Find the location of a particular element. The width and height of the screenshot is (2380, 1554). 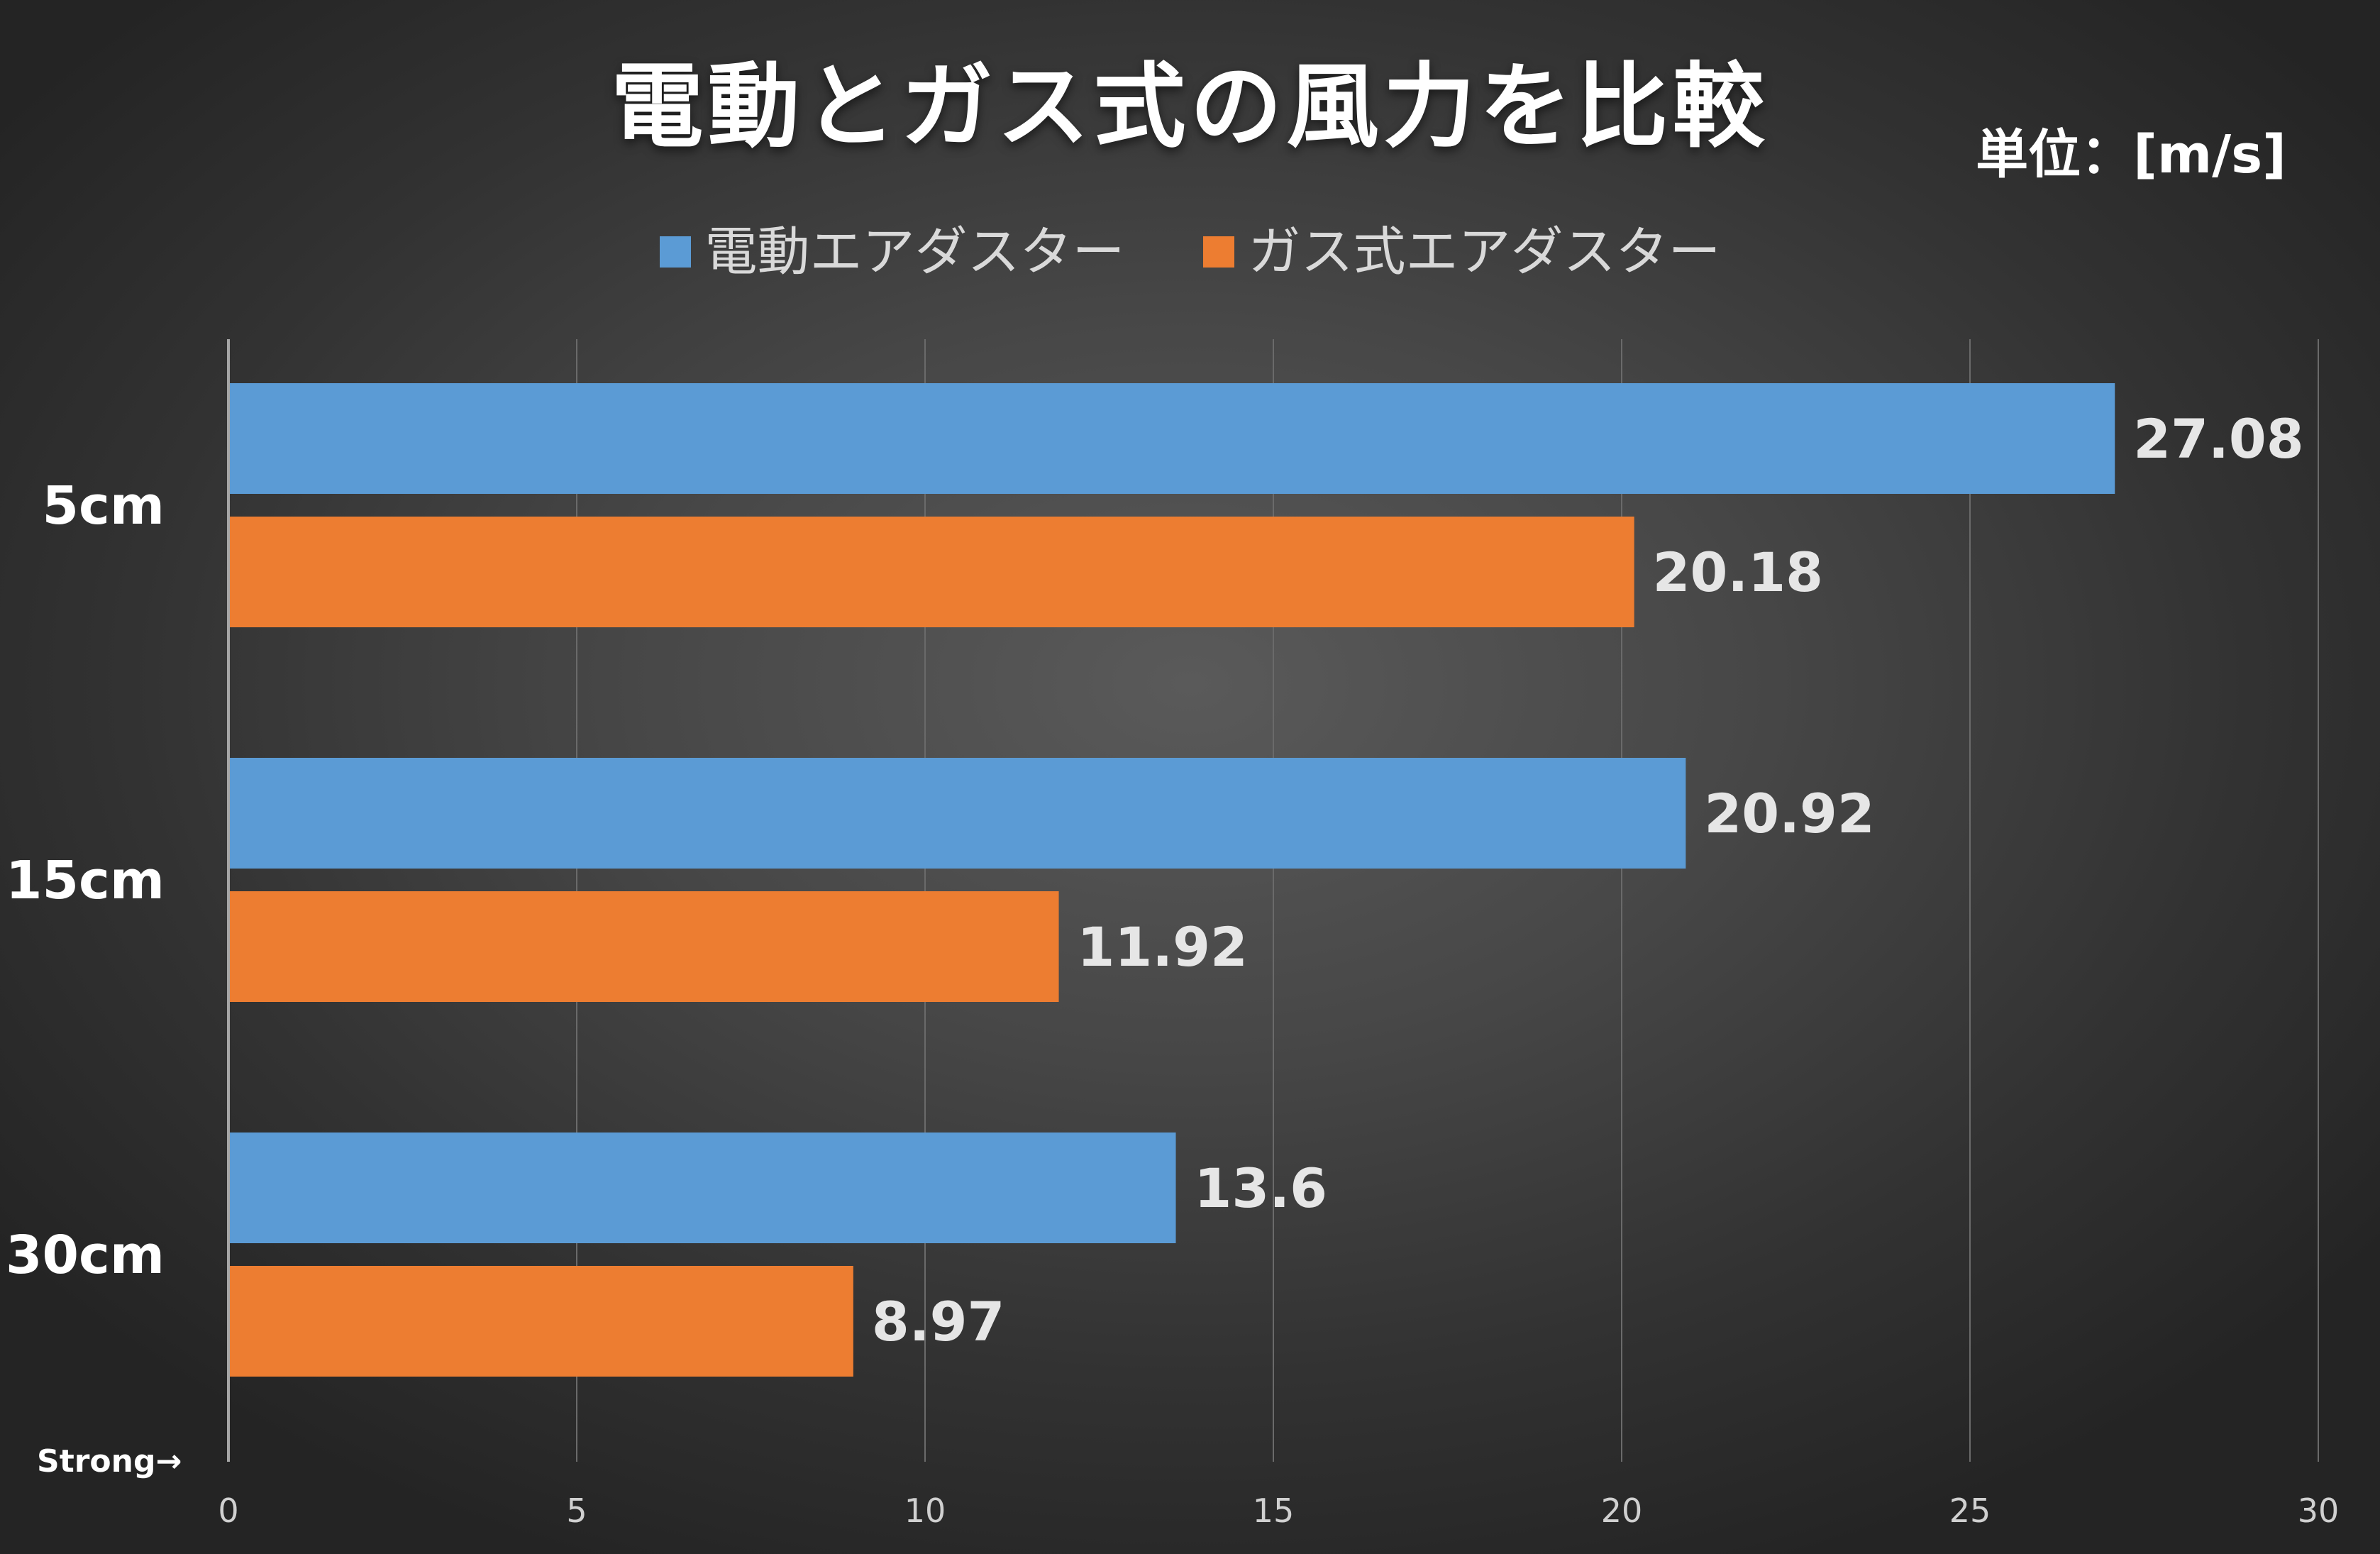

x-tick-label: 20 is located at coordinates (1622, 1511).